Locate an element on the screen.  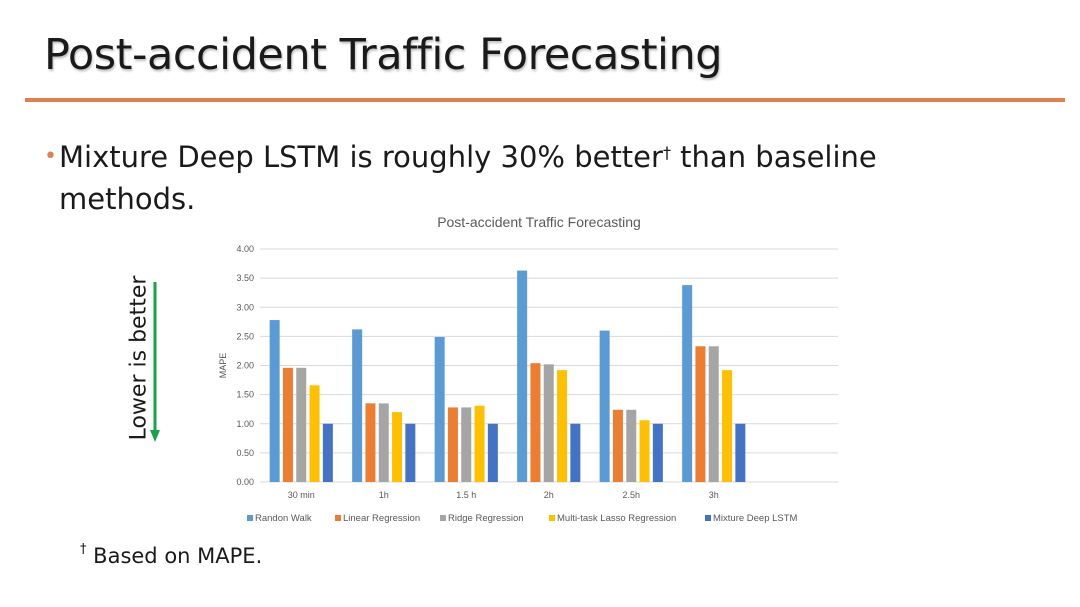
y-tick-label: 4.00 is located at coordinates (245, 249).